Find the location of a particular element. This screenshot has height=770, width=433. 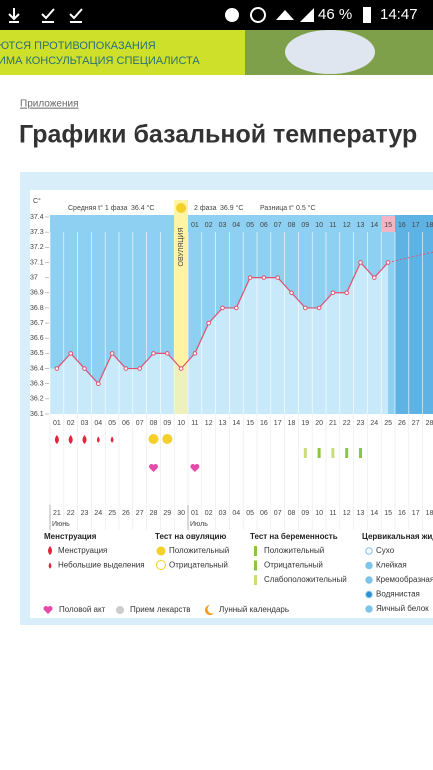

phase-day: 12 is located at coordinates (347, 225).